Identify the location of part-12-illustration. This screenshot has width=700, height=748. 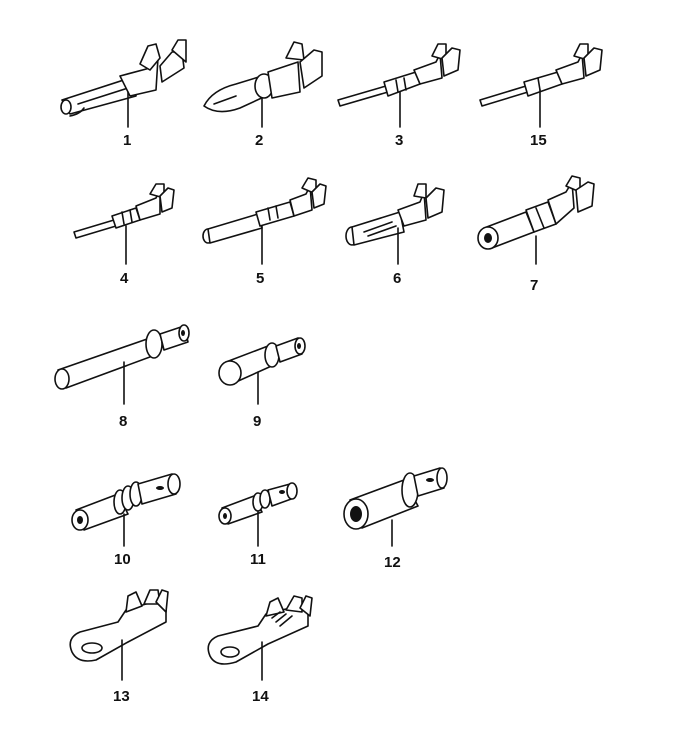
(395, 507).